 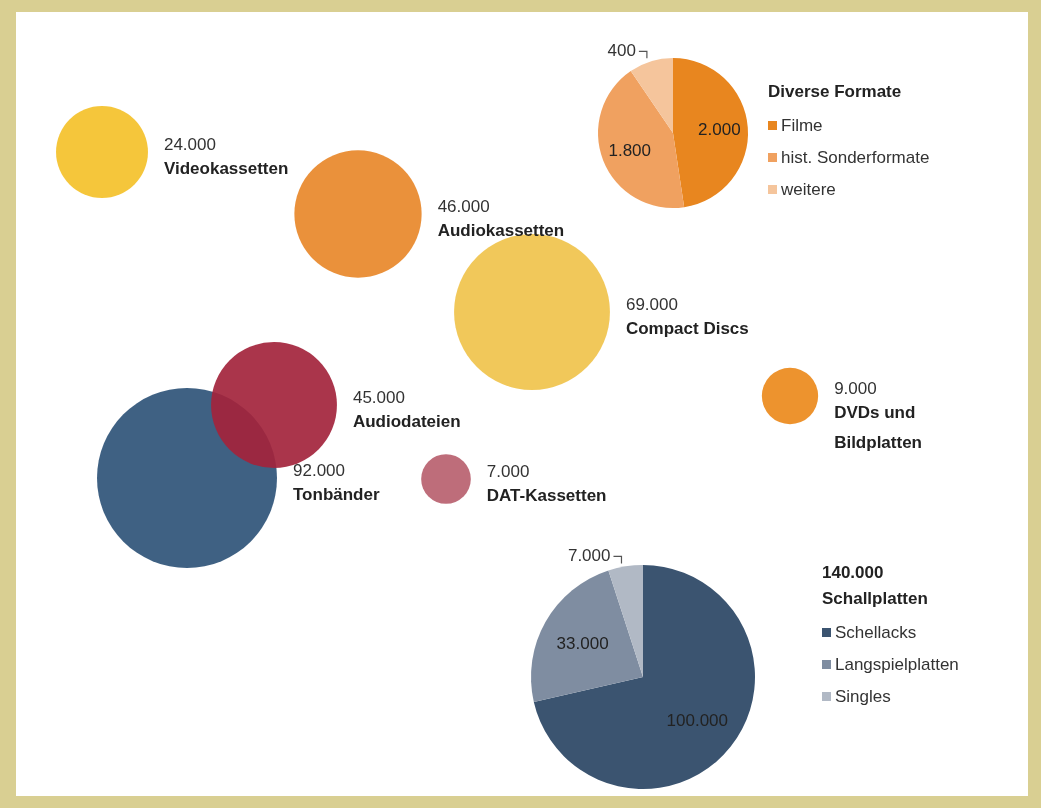 I want to click on category-label: DAT-Kassetten, so click(x=546, y=495).